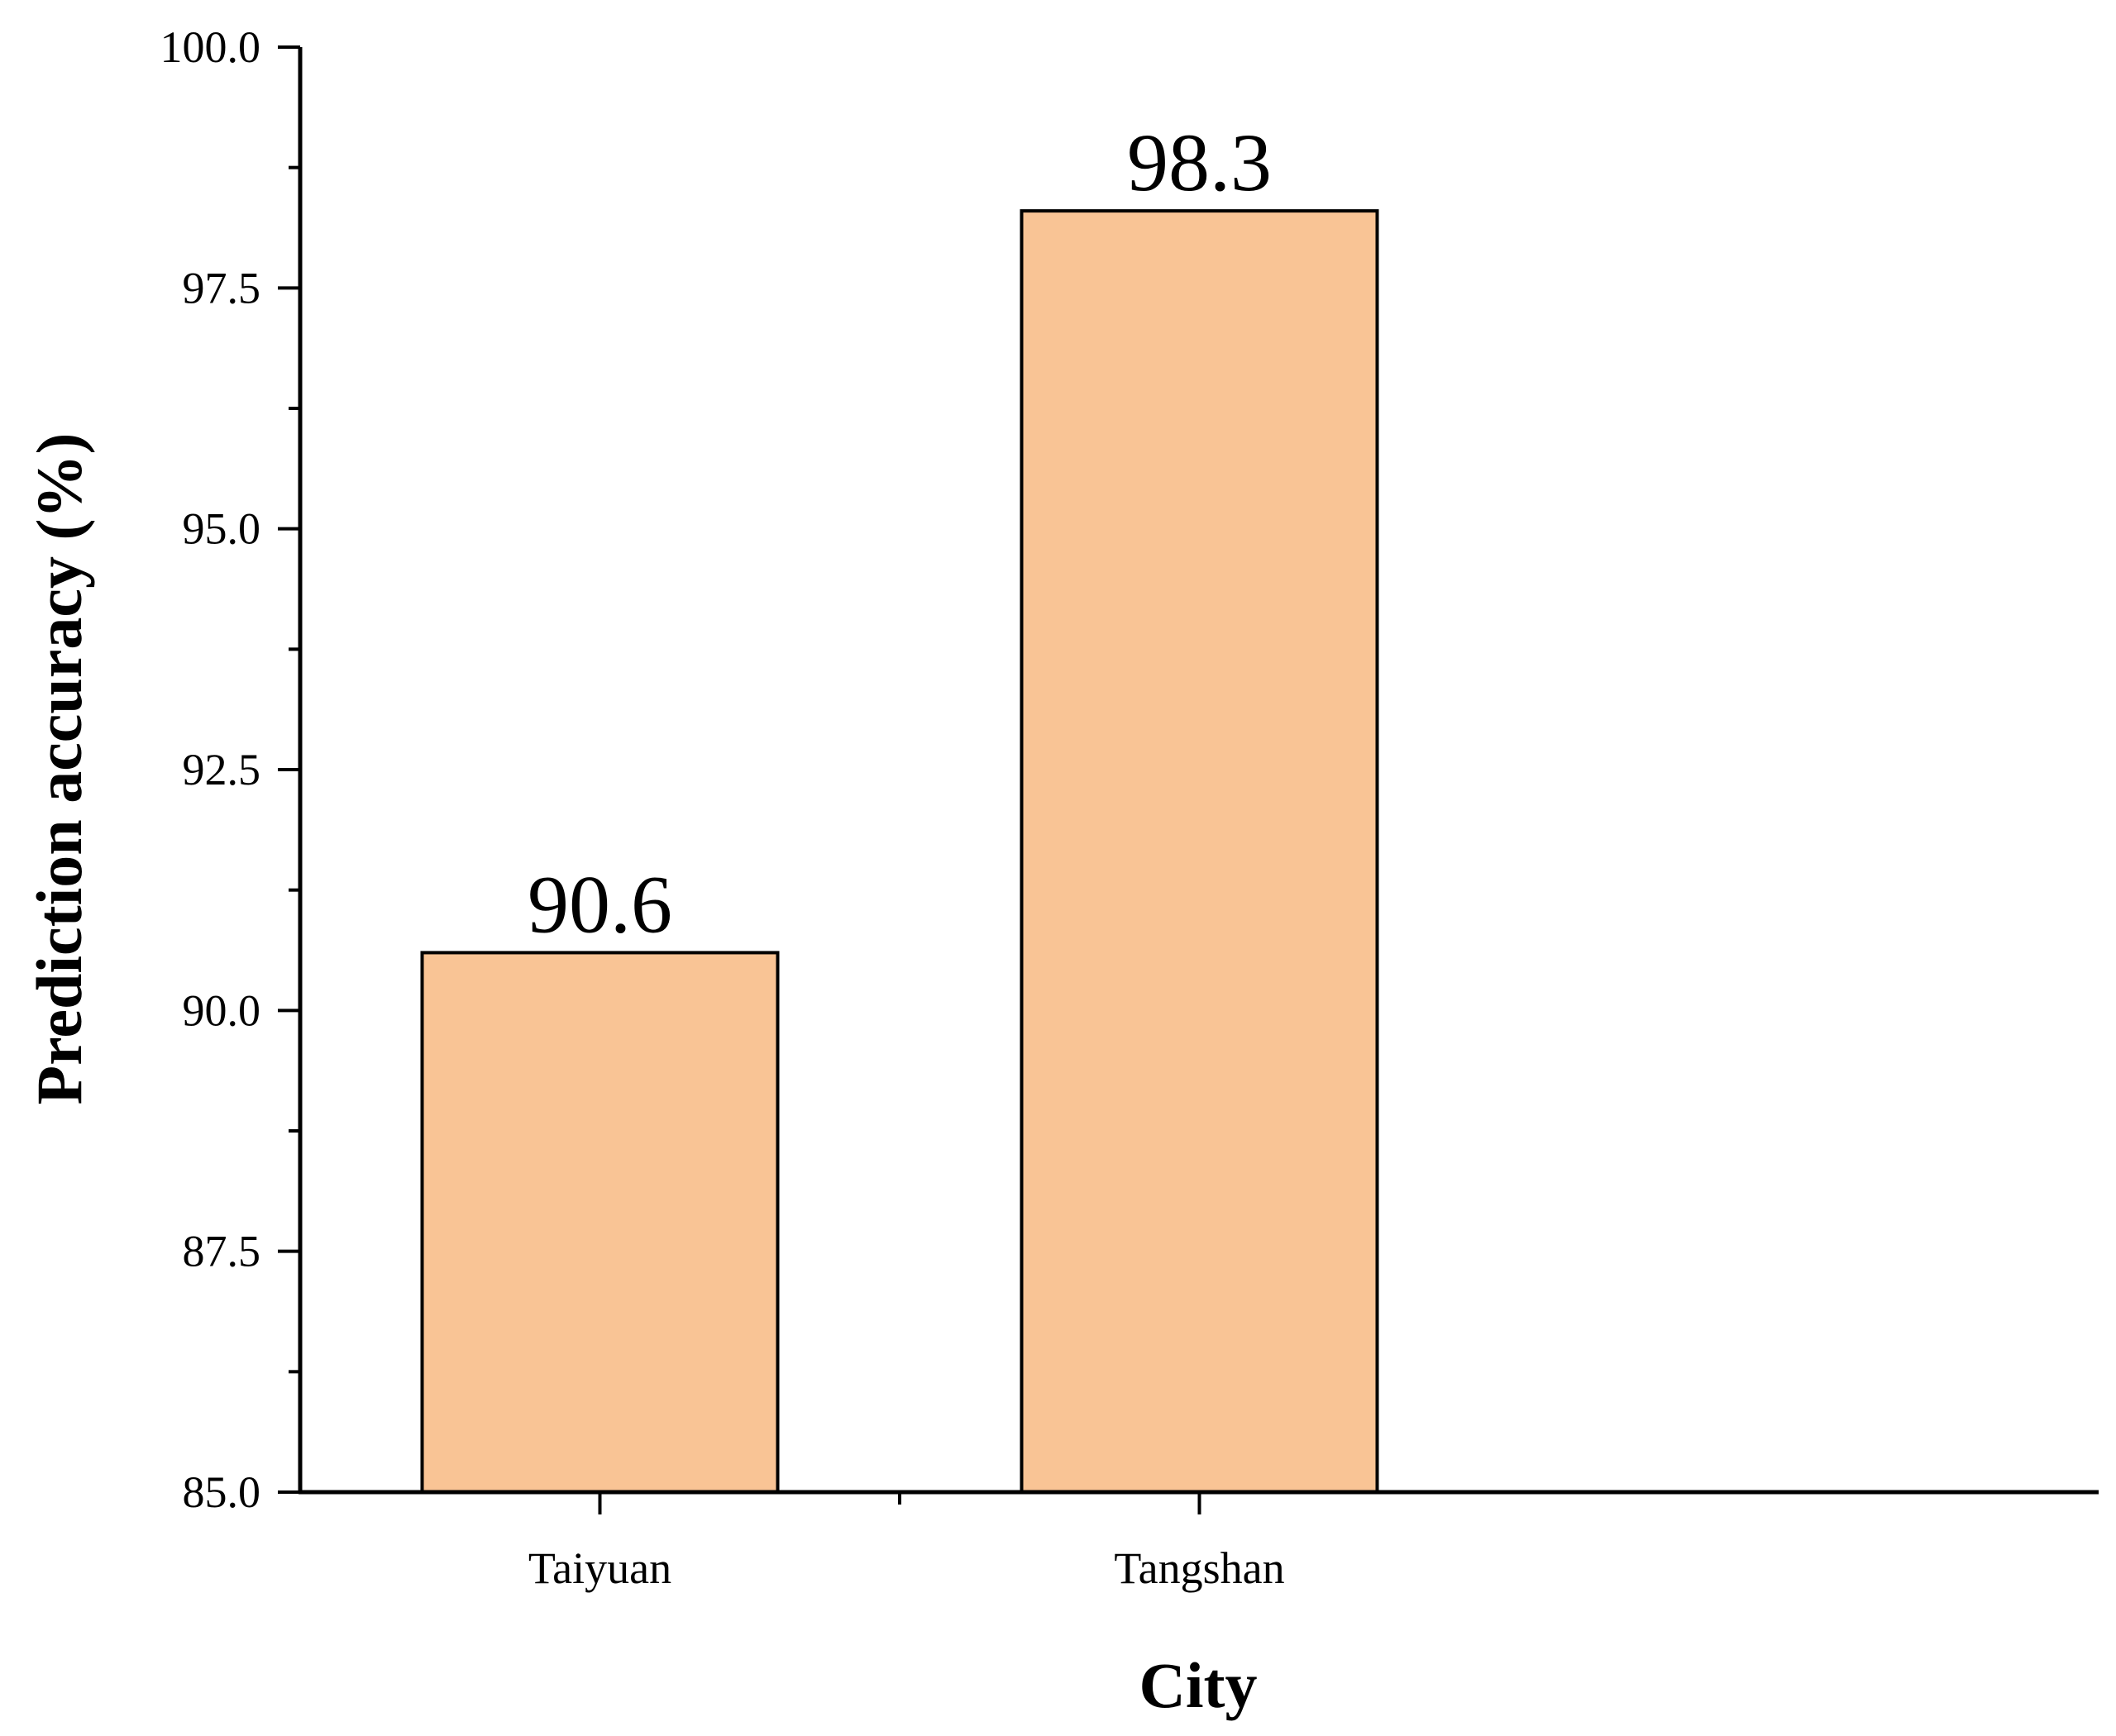 Image resolution: width=2116 pixels, height=1736 pixels. Describe the element at coordinates (599, 1568) in the screenshot. I see `x-tick-label-taiyuan: Taiyuan` at that location.